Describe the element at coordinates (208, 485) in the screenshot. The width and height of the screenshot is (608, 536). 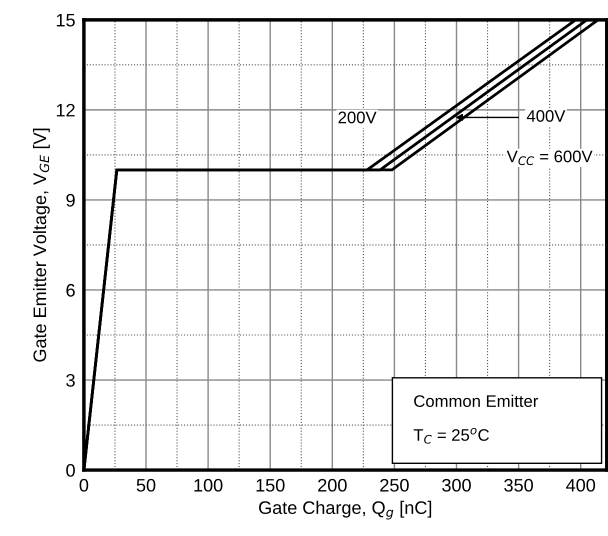
I see `x-tick-label: 100` at that location.